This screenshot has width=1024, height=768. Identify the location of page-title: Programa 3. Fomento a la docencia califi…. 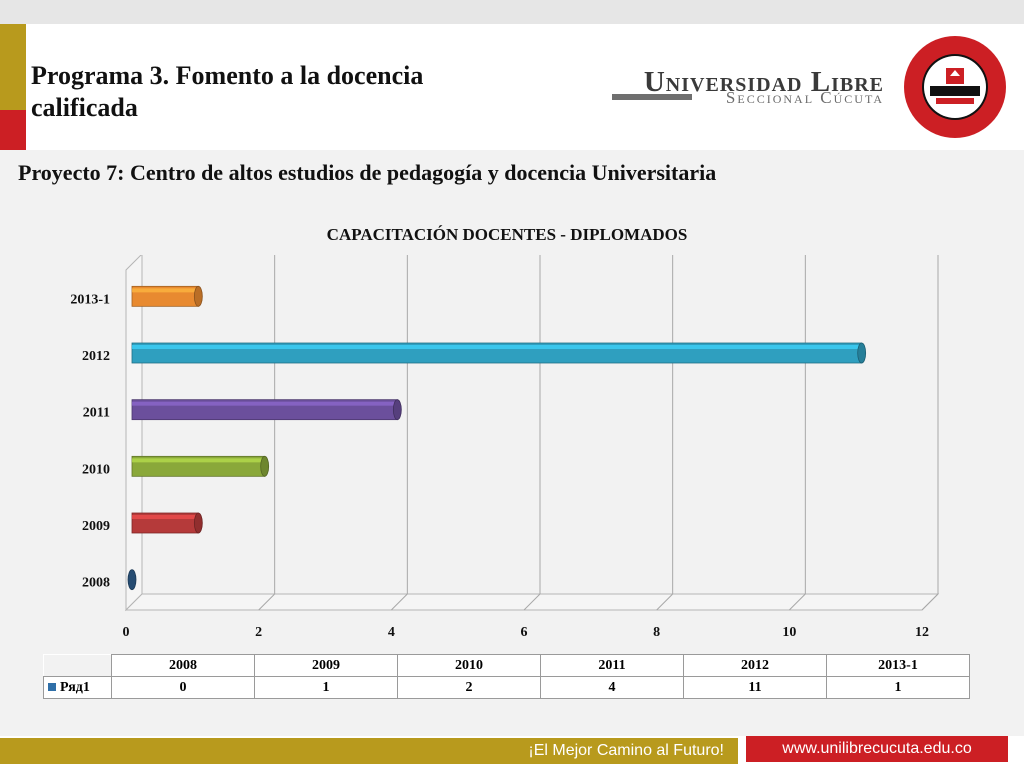
(291, 92).